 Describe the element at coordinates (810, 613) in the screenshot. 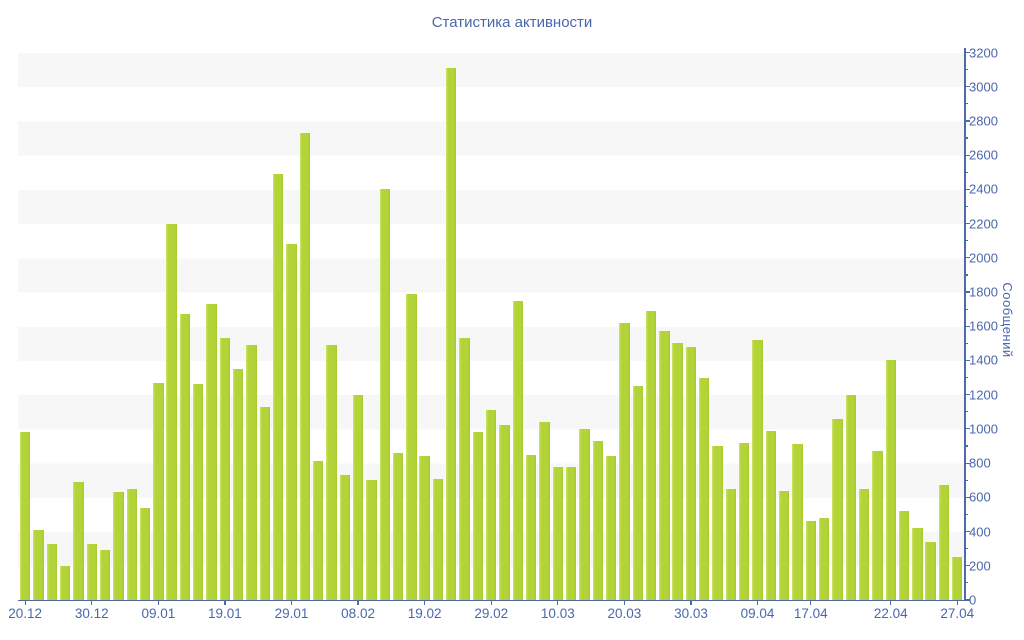

I see `x-tick-label: 17.04` at that location.